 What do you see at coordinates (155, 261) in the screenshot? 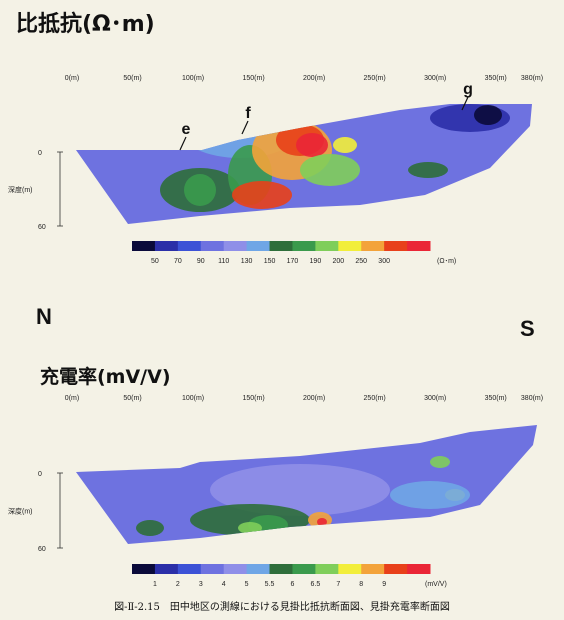
I see `colorbar-label: 50` at bounding box center [155, 261].